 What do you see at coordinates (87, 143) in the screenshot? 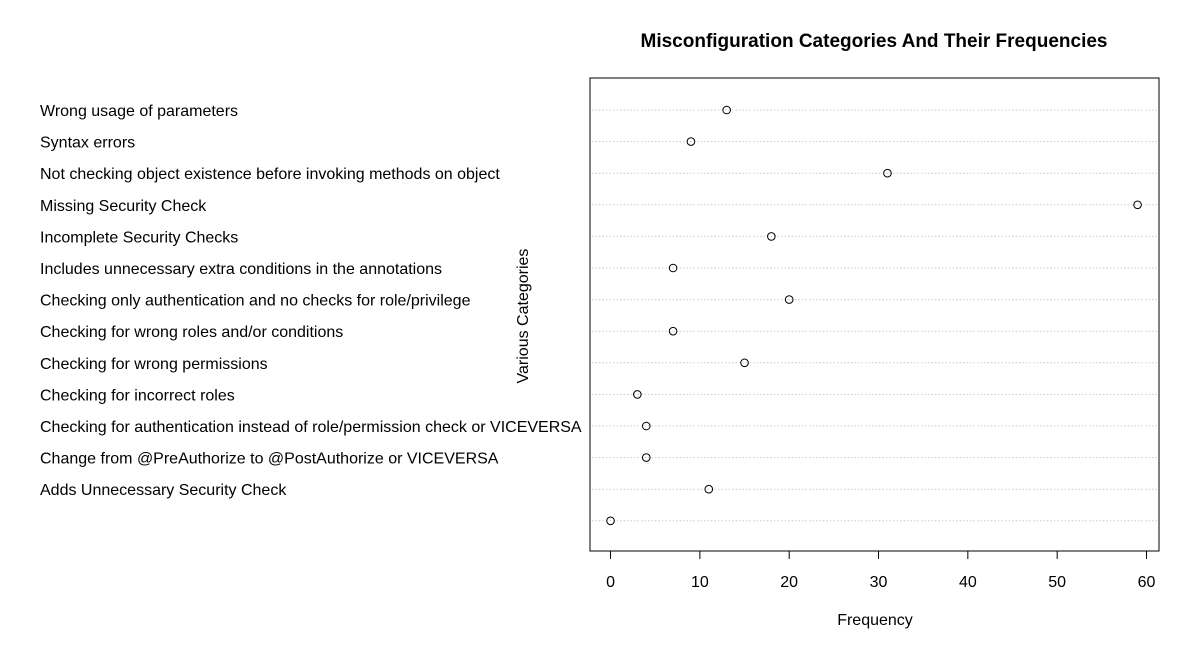
I see `category-label: Syntax errors` at bounding box center [87, 143].